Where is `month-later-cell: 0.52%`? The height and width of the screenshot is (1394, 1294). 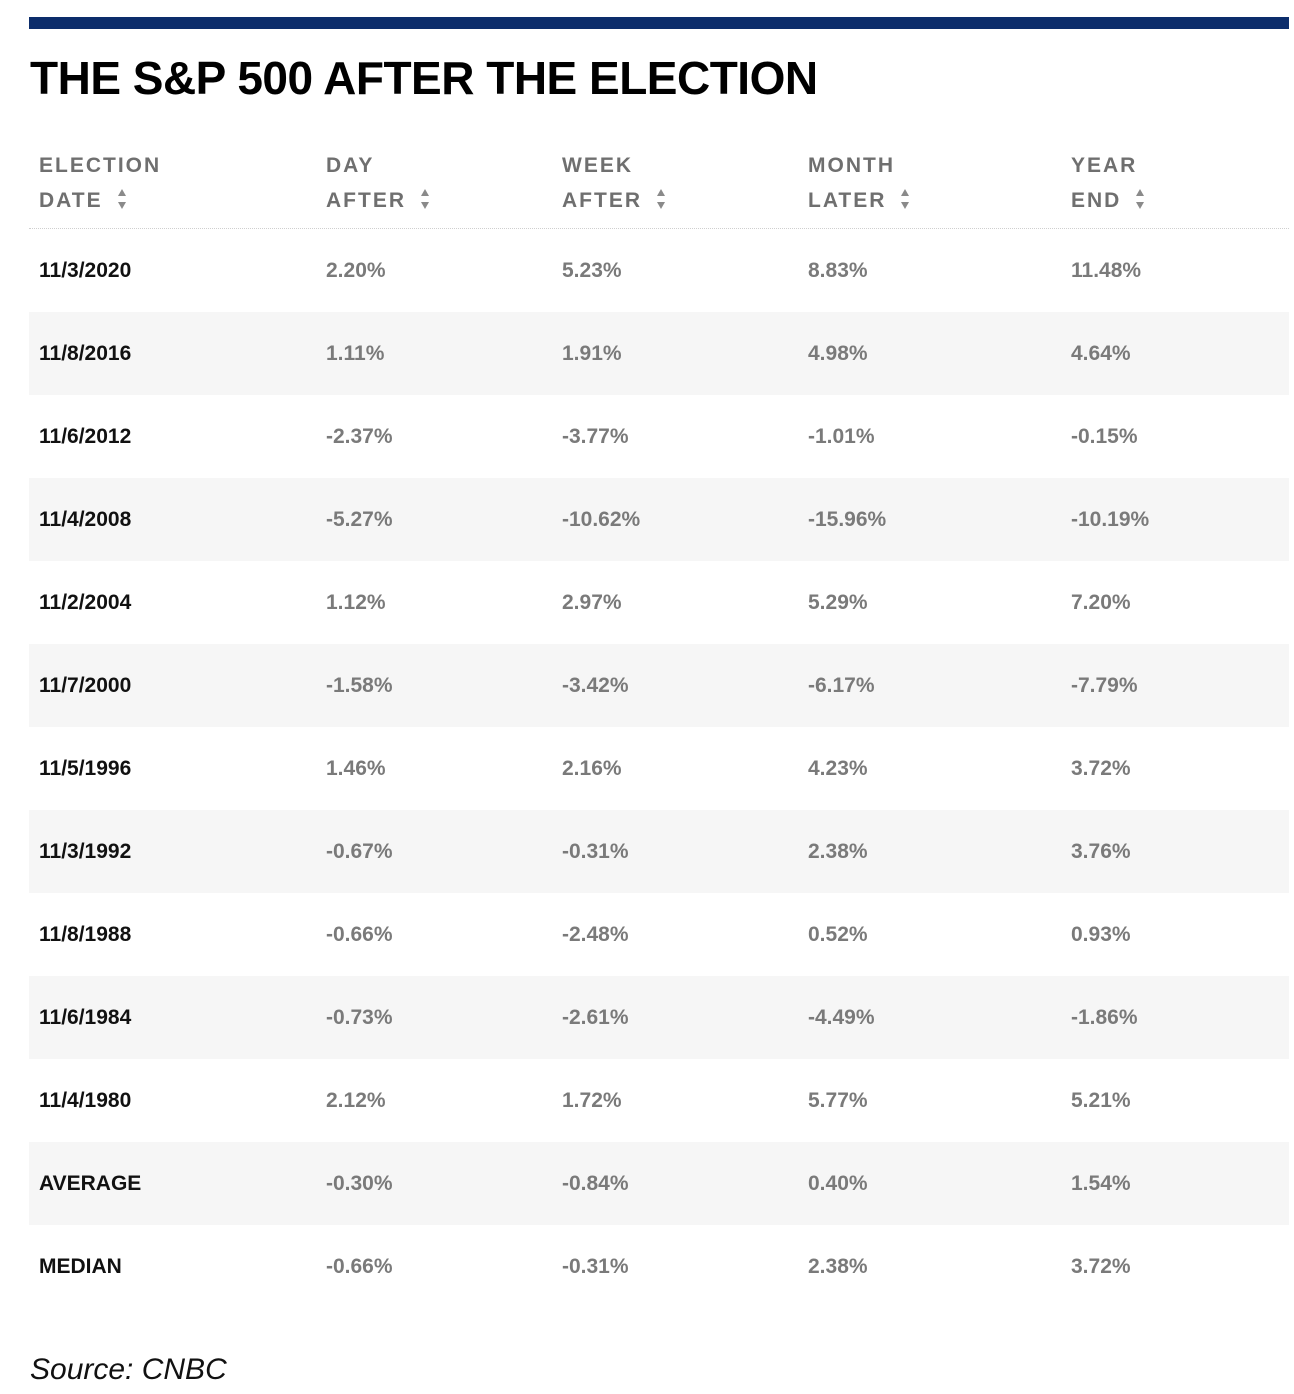 month-later-cell: 0.52% is located at coordinates (838, 934).